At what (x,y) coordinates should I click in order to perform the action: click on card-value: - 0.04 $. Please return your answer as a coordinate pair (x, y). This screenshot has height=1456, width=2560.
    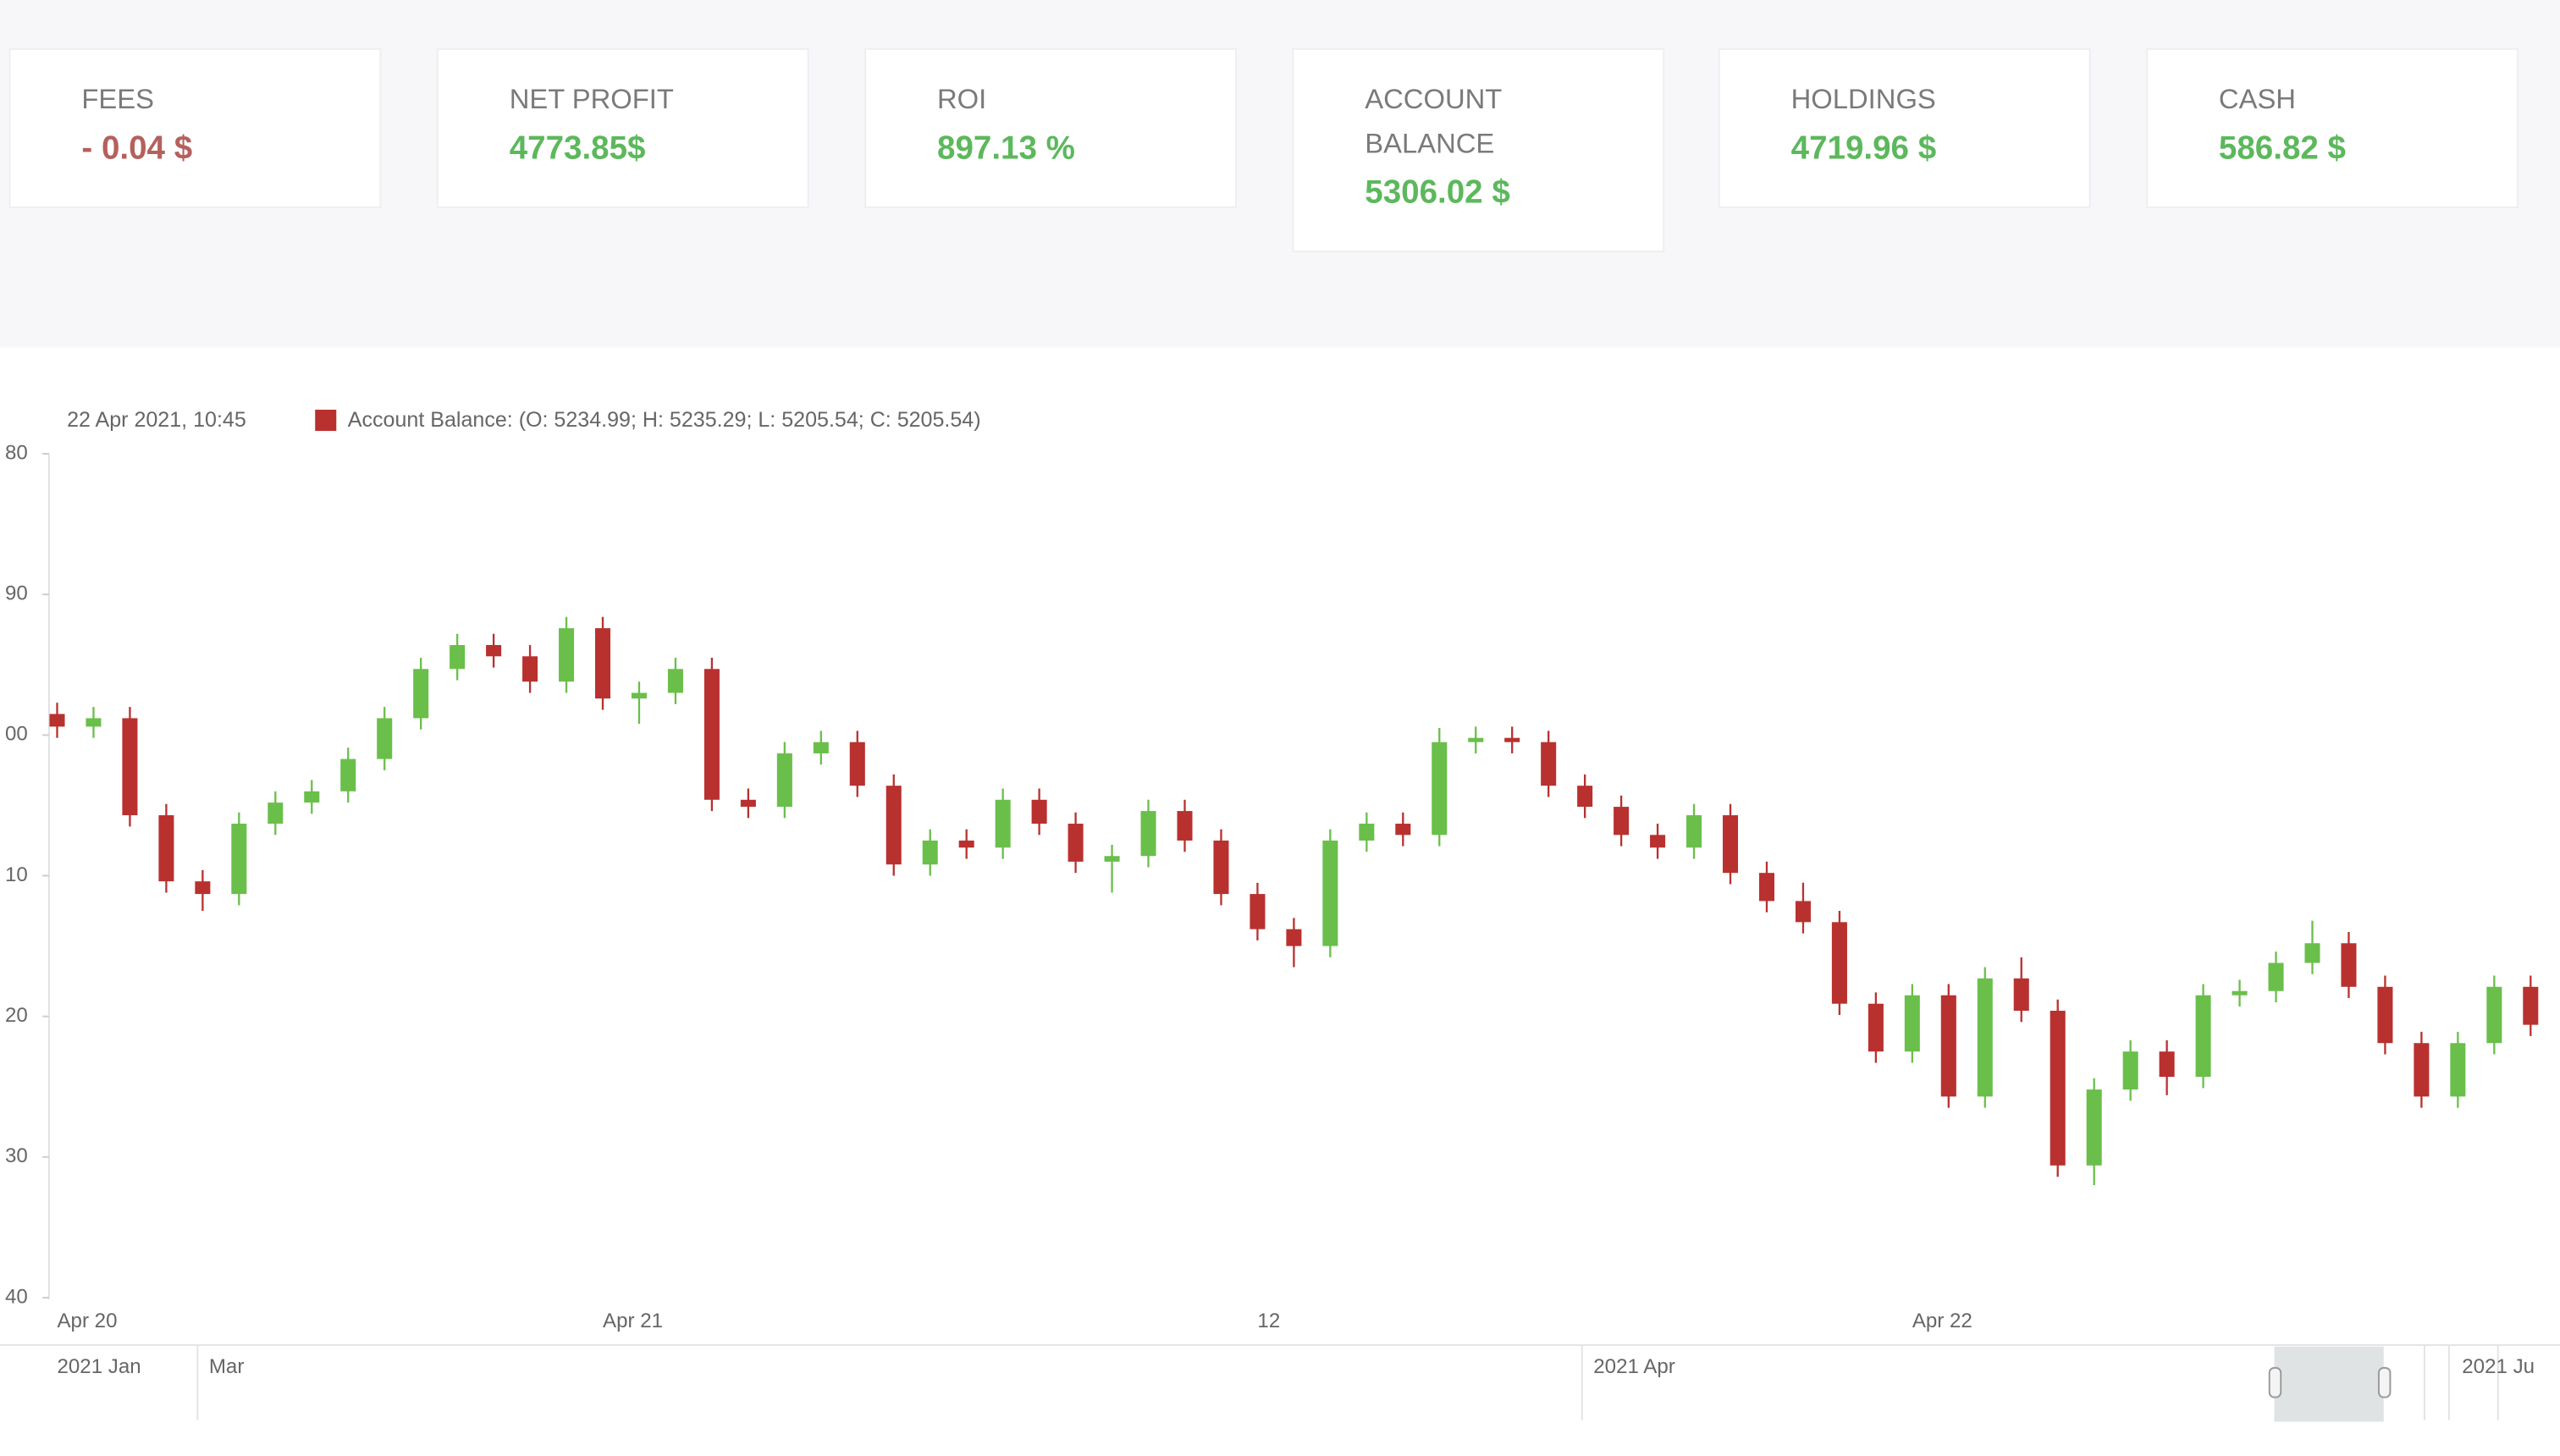
    Looking at the image, I should click on (136, 148).